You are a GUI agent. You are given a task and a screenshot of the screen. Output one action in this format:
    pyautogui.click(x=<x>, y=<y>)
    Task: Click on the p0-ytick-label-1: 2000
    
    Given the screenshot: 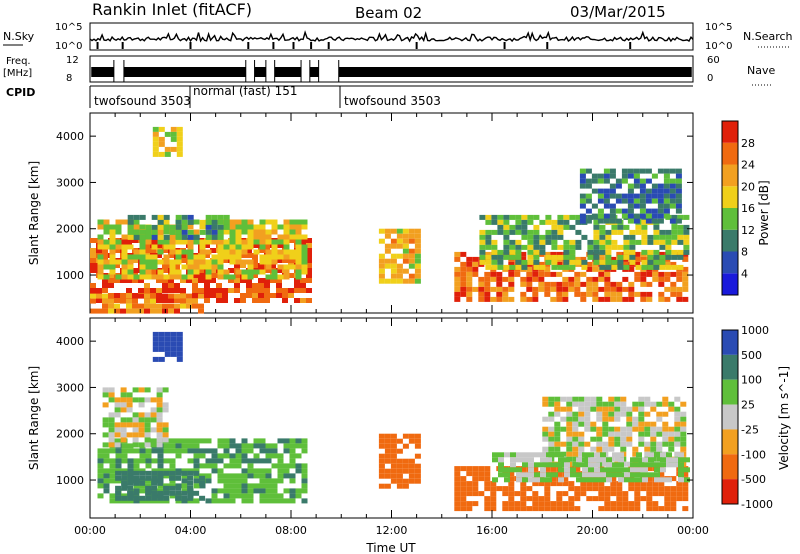 What is the action you would take?
    pyautogui.click(x=70, y=229)
    